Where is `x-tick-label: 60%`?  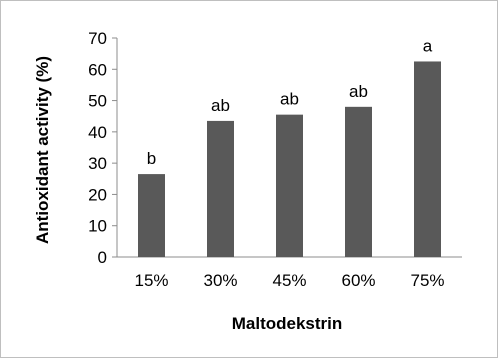 x-tick-label: 60% is located at coordinates (358, 280).